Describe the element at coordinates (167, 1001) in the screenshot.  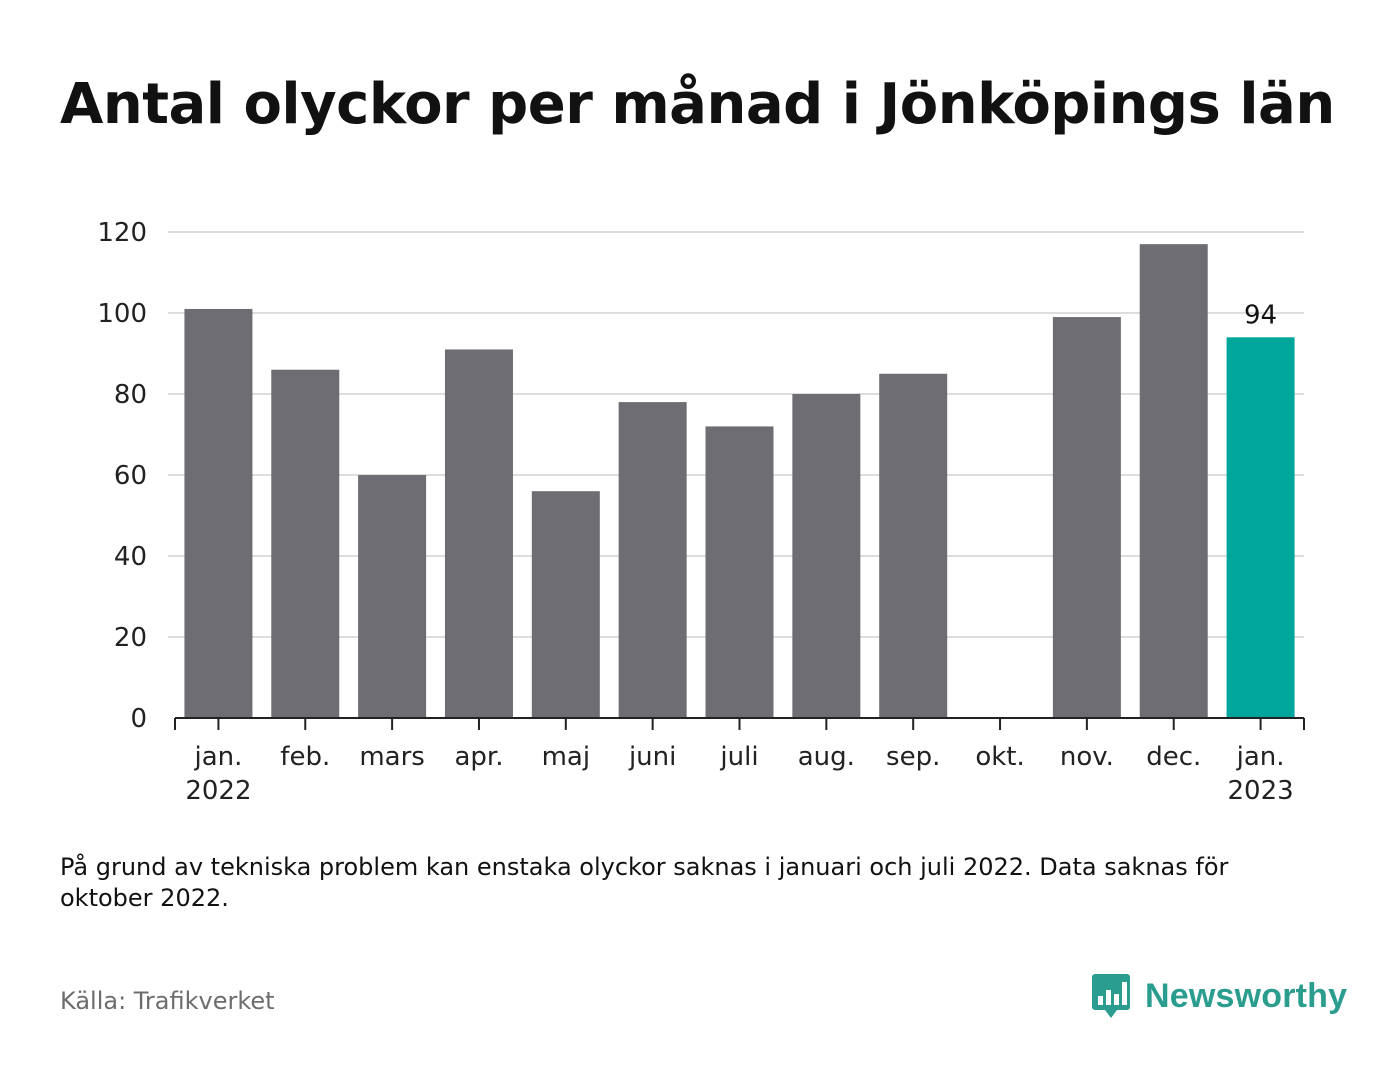
I see `source-label: Källa: Trafikverket` at that location.